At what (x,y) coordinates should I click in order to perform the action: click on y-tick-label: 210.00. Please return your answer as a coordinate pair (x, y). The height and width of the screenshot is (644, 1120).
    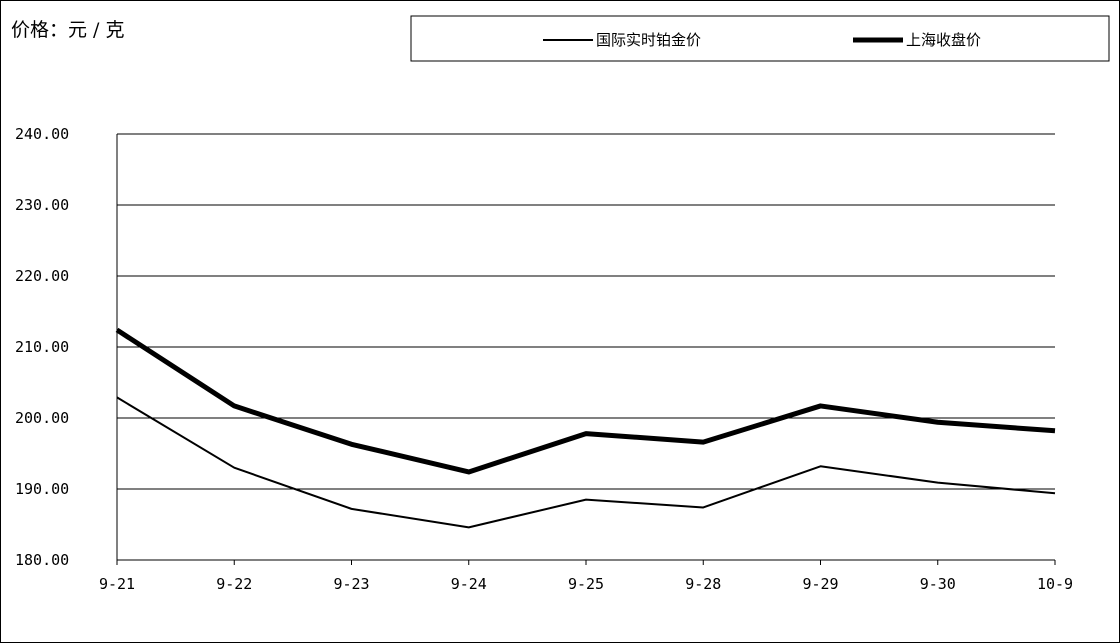
    Looking at the image, I should click on (42, 347).